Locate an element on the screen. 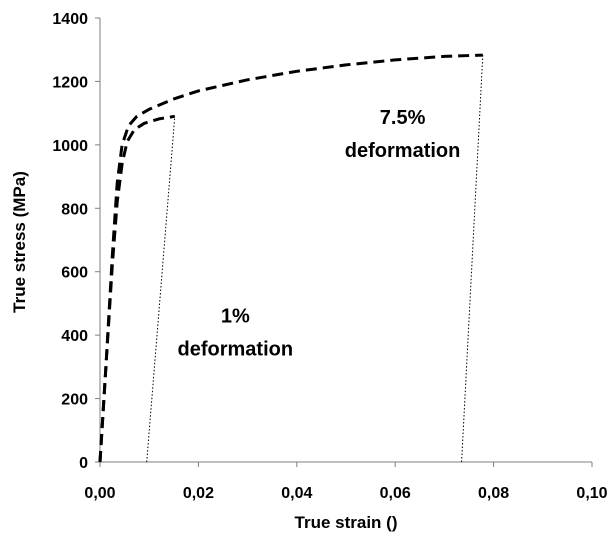  y-tick-label: 800 is located at coordinates (74, 209).